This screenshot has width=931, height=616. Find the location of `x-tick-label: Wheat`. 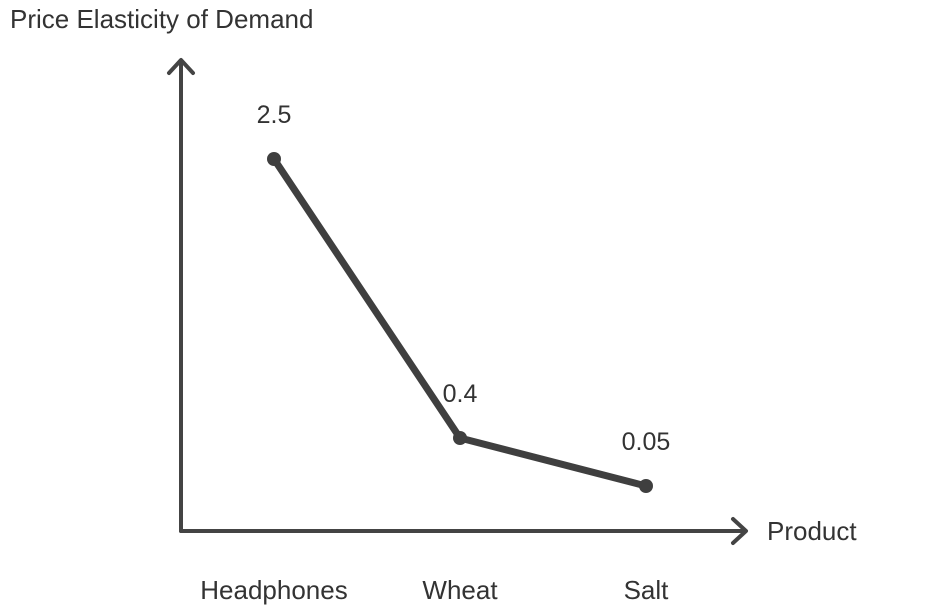

x-tick-label: Wheat is located at coordinates (460, 590).